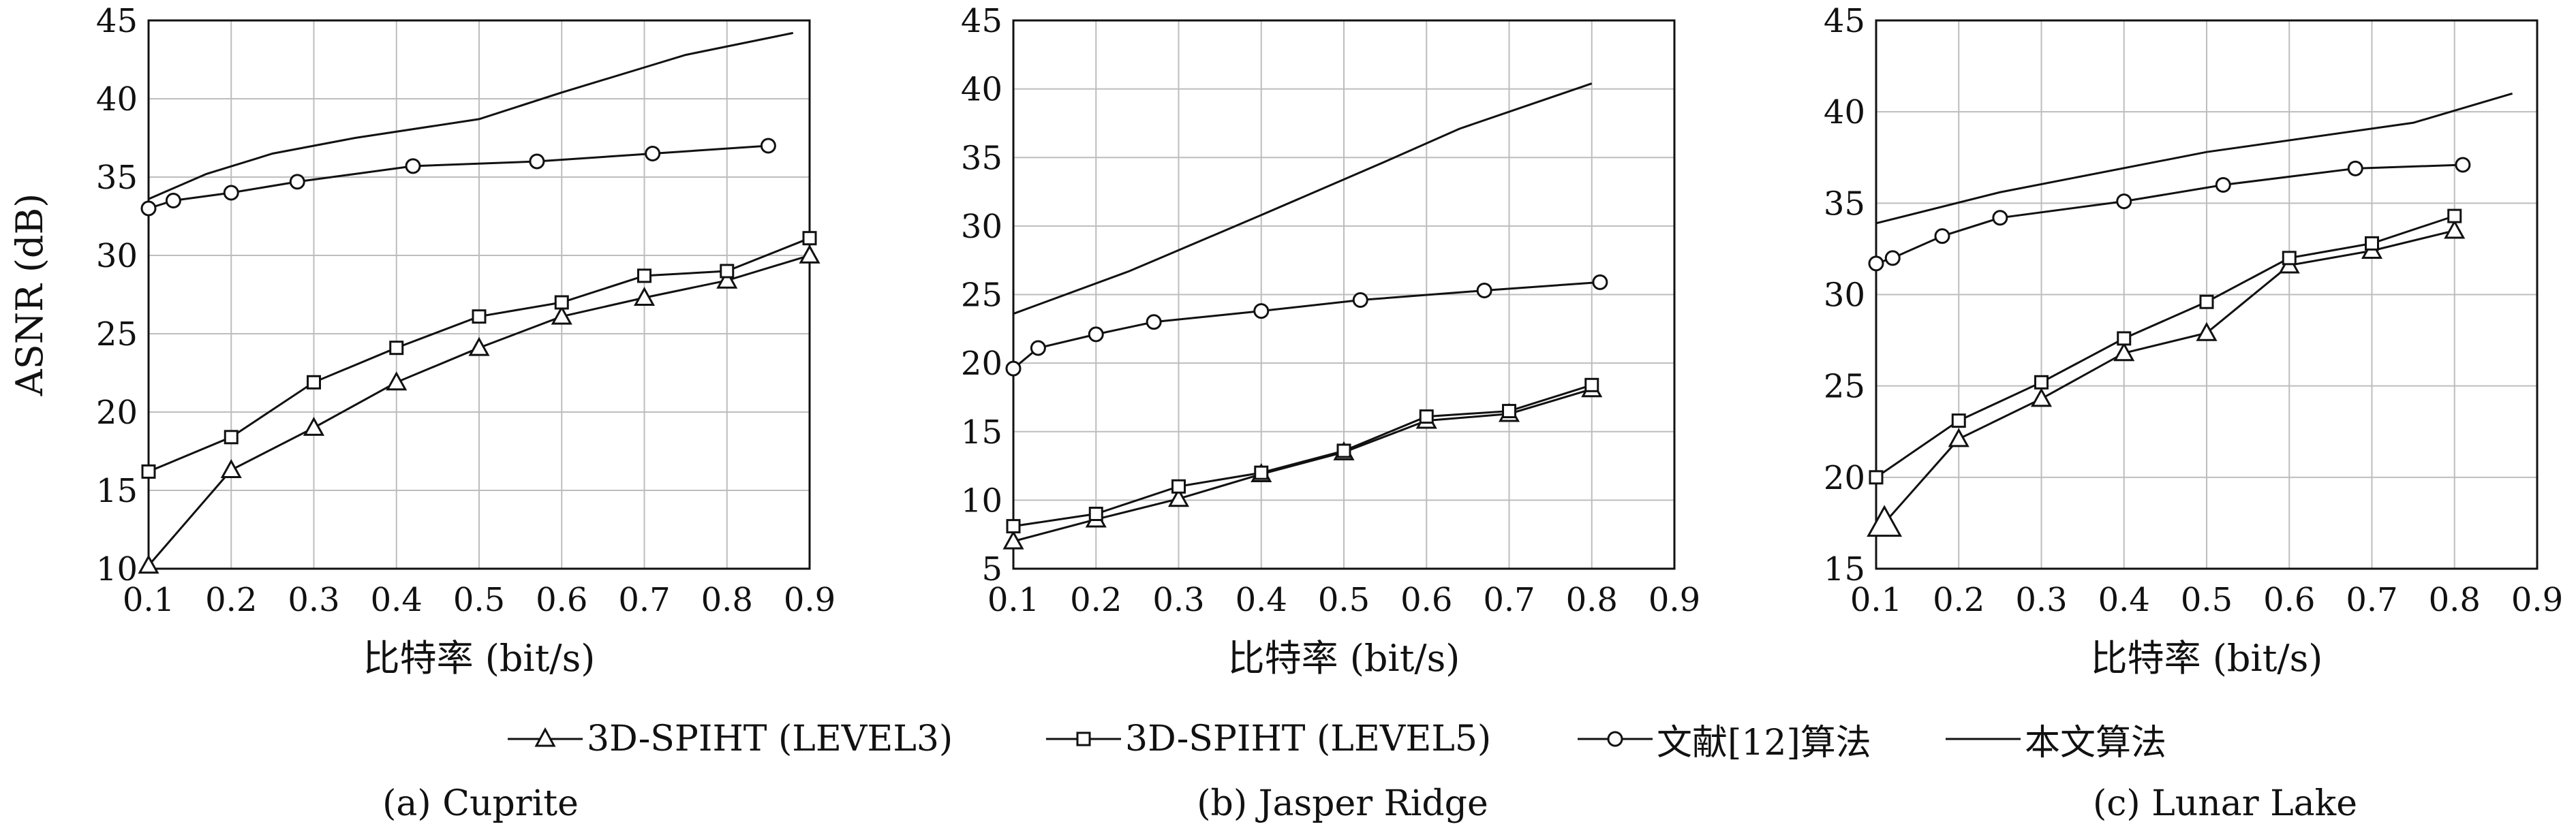  What do you see at coordinates (1303, 455) in the screenshot?
I see `series-line-level5` at bounding box center [1303, 455].